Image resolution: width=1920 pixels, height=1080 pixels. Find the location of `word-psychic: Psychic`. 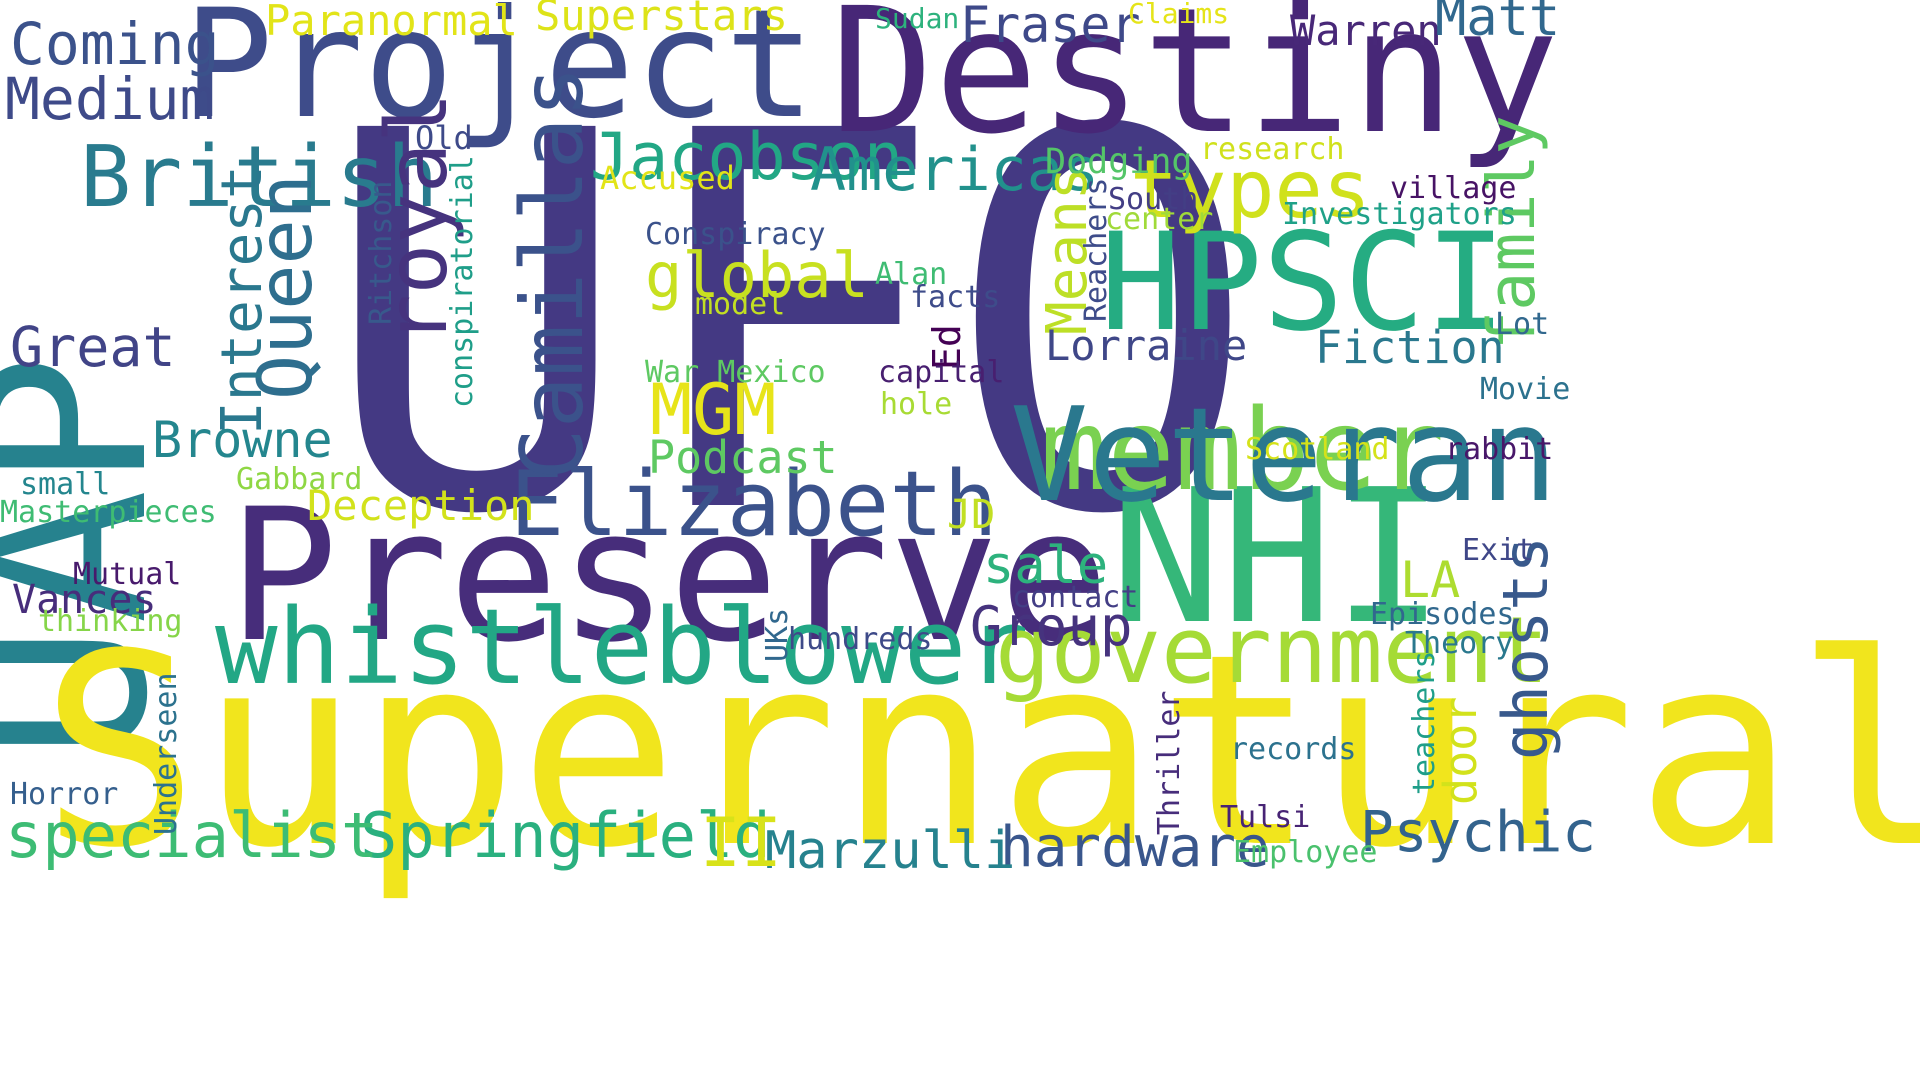

word-psychic: Psychic is located at coordinates (1478, 832).